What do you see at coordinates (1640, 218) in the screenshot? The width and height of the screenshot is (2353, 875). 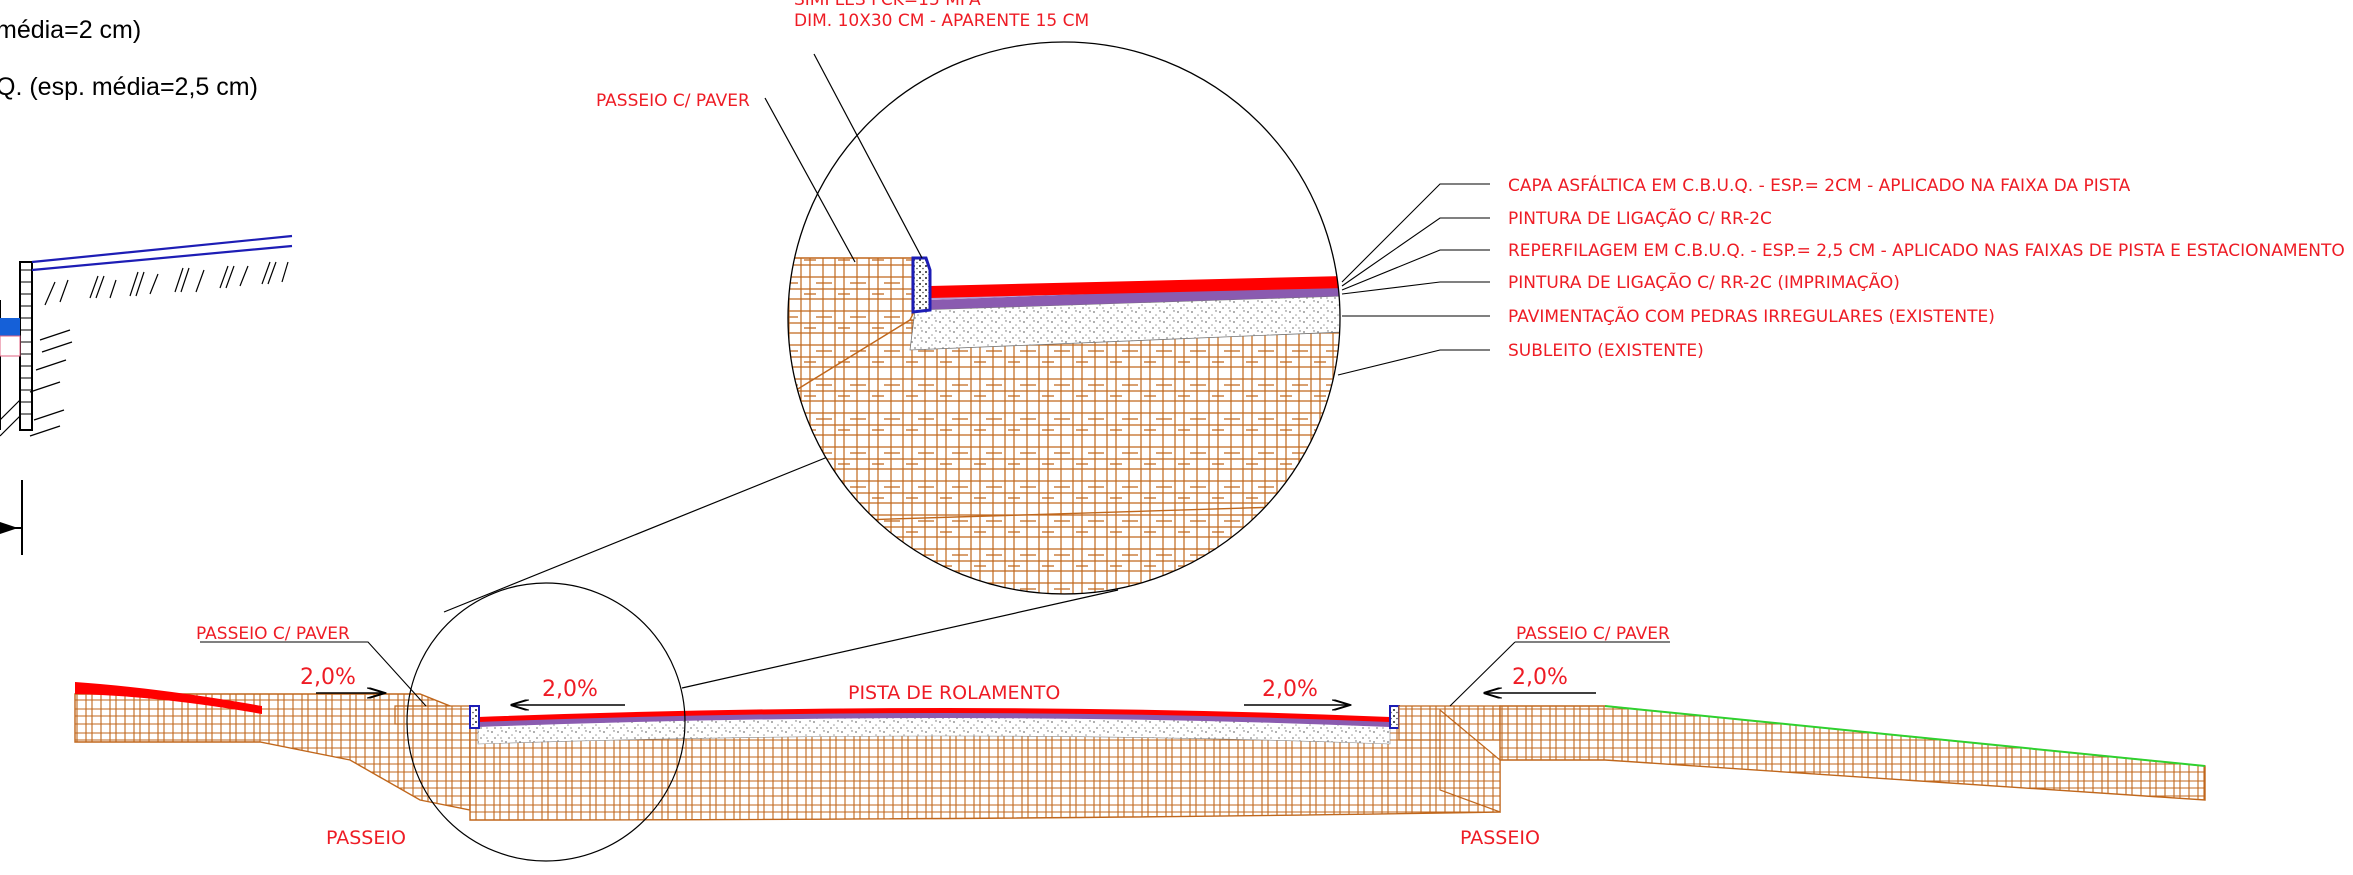 I see `layer-label-pintura: PINTURA DE LIGAÇÃO C/ RR-2C` at bounding box center [1640, 218].